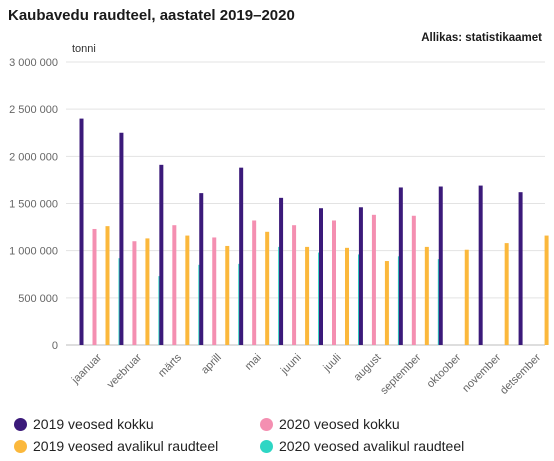  What do you see at coordinates (33, 252) in the screenshot?
I see `y-tick-label: 1 000 000` at bounding box center [33, 252].